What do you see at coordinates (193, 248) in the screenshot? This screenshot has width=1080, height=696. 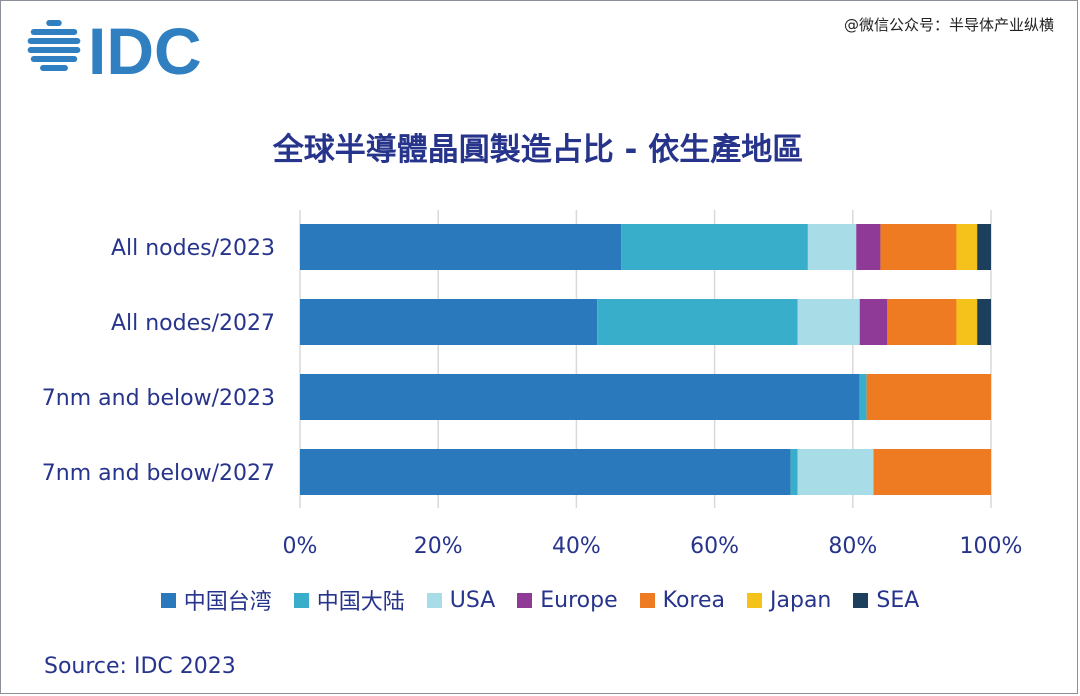 I see `category-label: All nodes/2023` at bounding box center [193, 248].